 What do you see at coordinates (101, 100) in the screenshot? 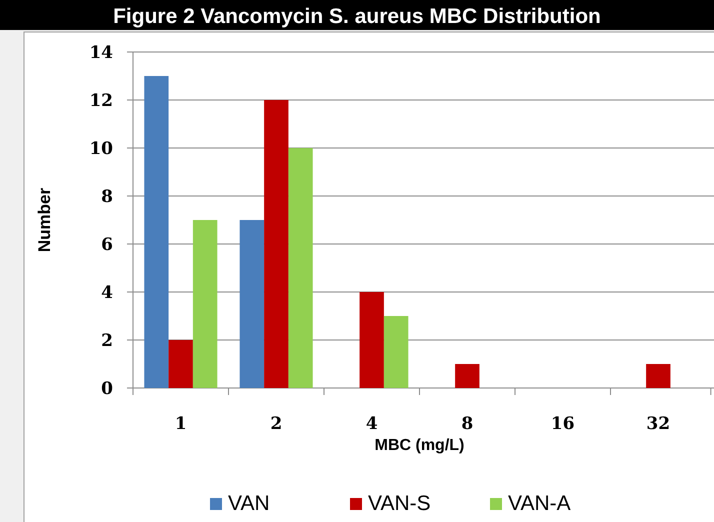
I see `y-tick-label: 12` at bounding box center [101, 100].